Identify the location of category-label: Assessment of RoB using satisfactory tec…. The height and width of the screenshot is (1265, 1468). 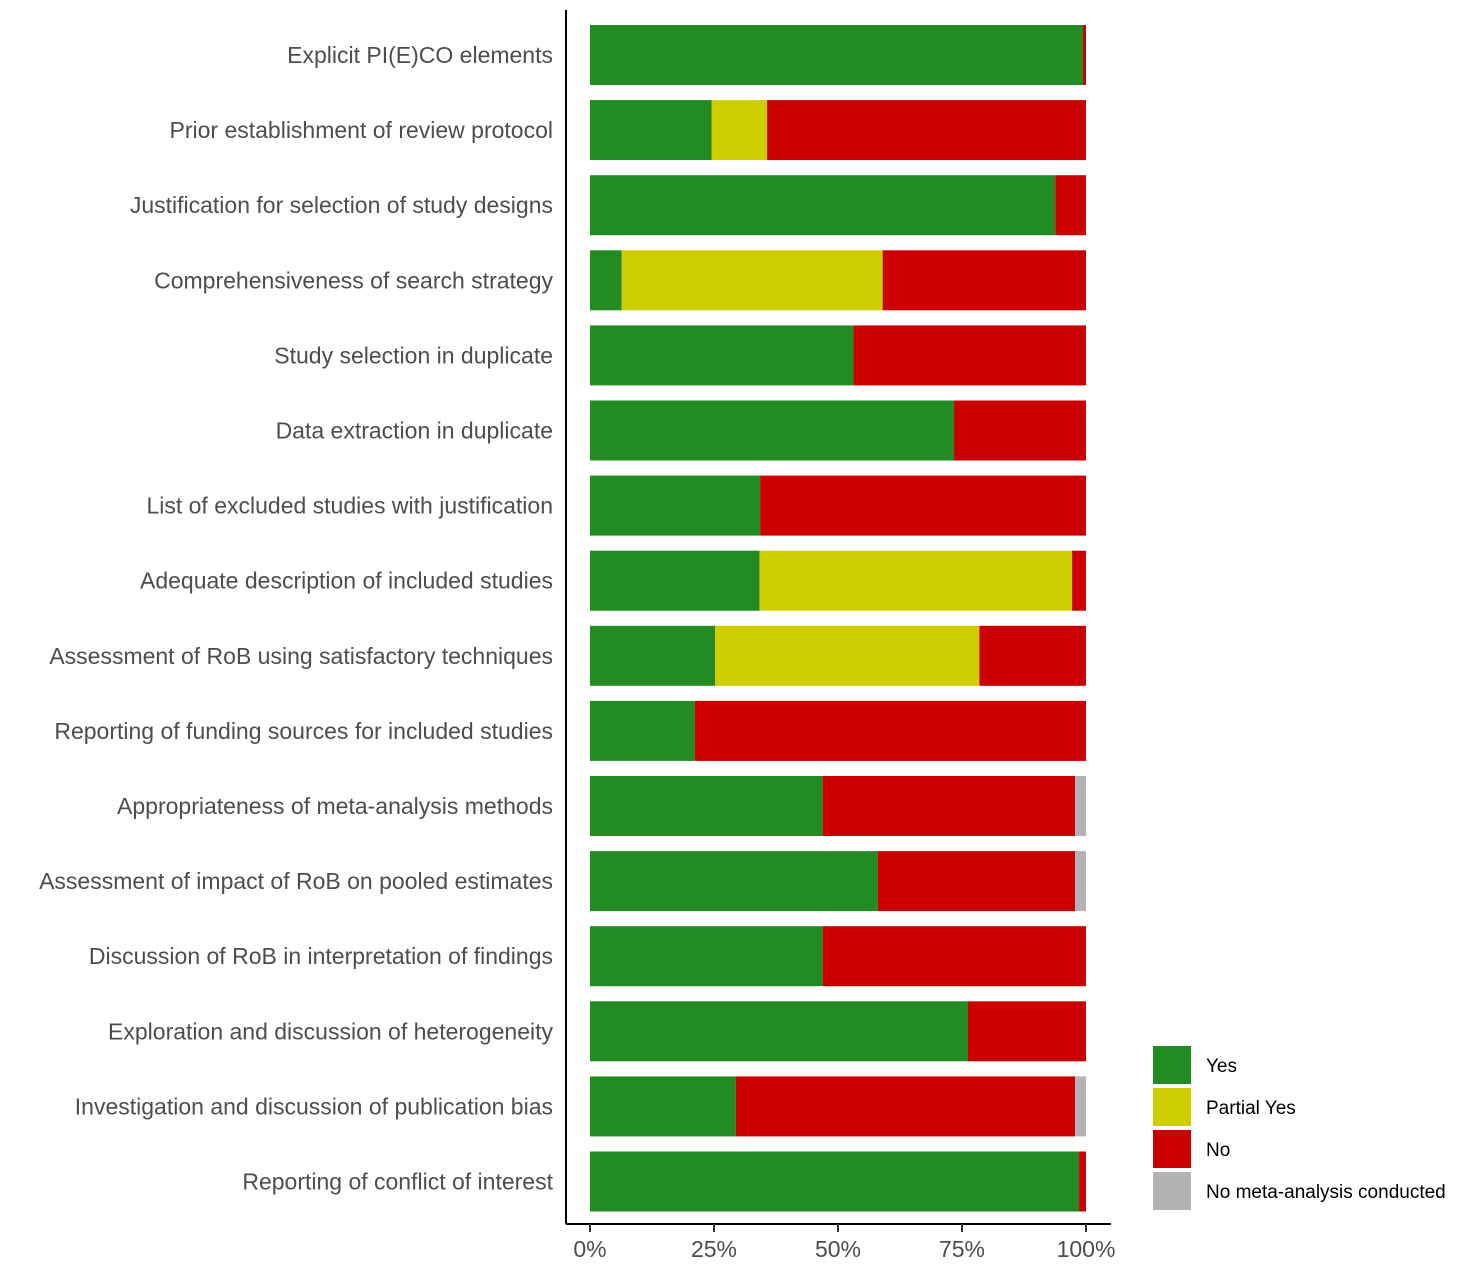
(301, 656).